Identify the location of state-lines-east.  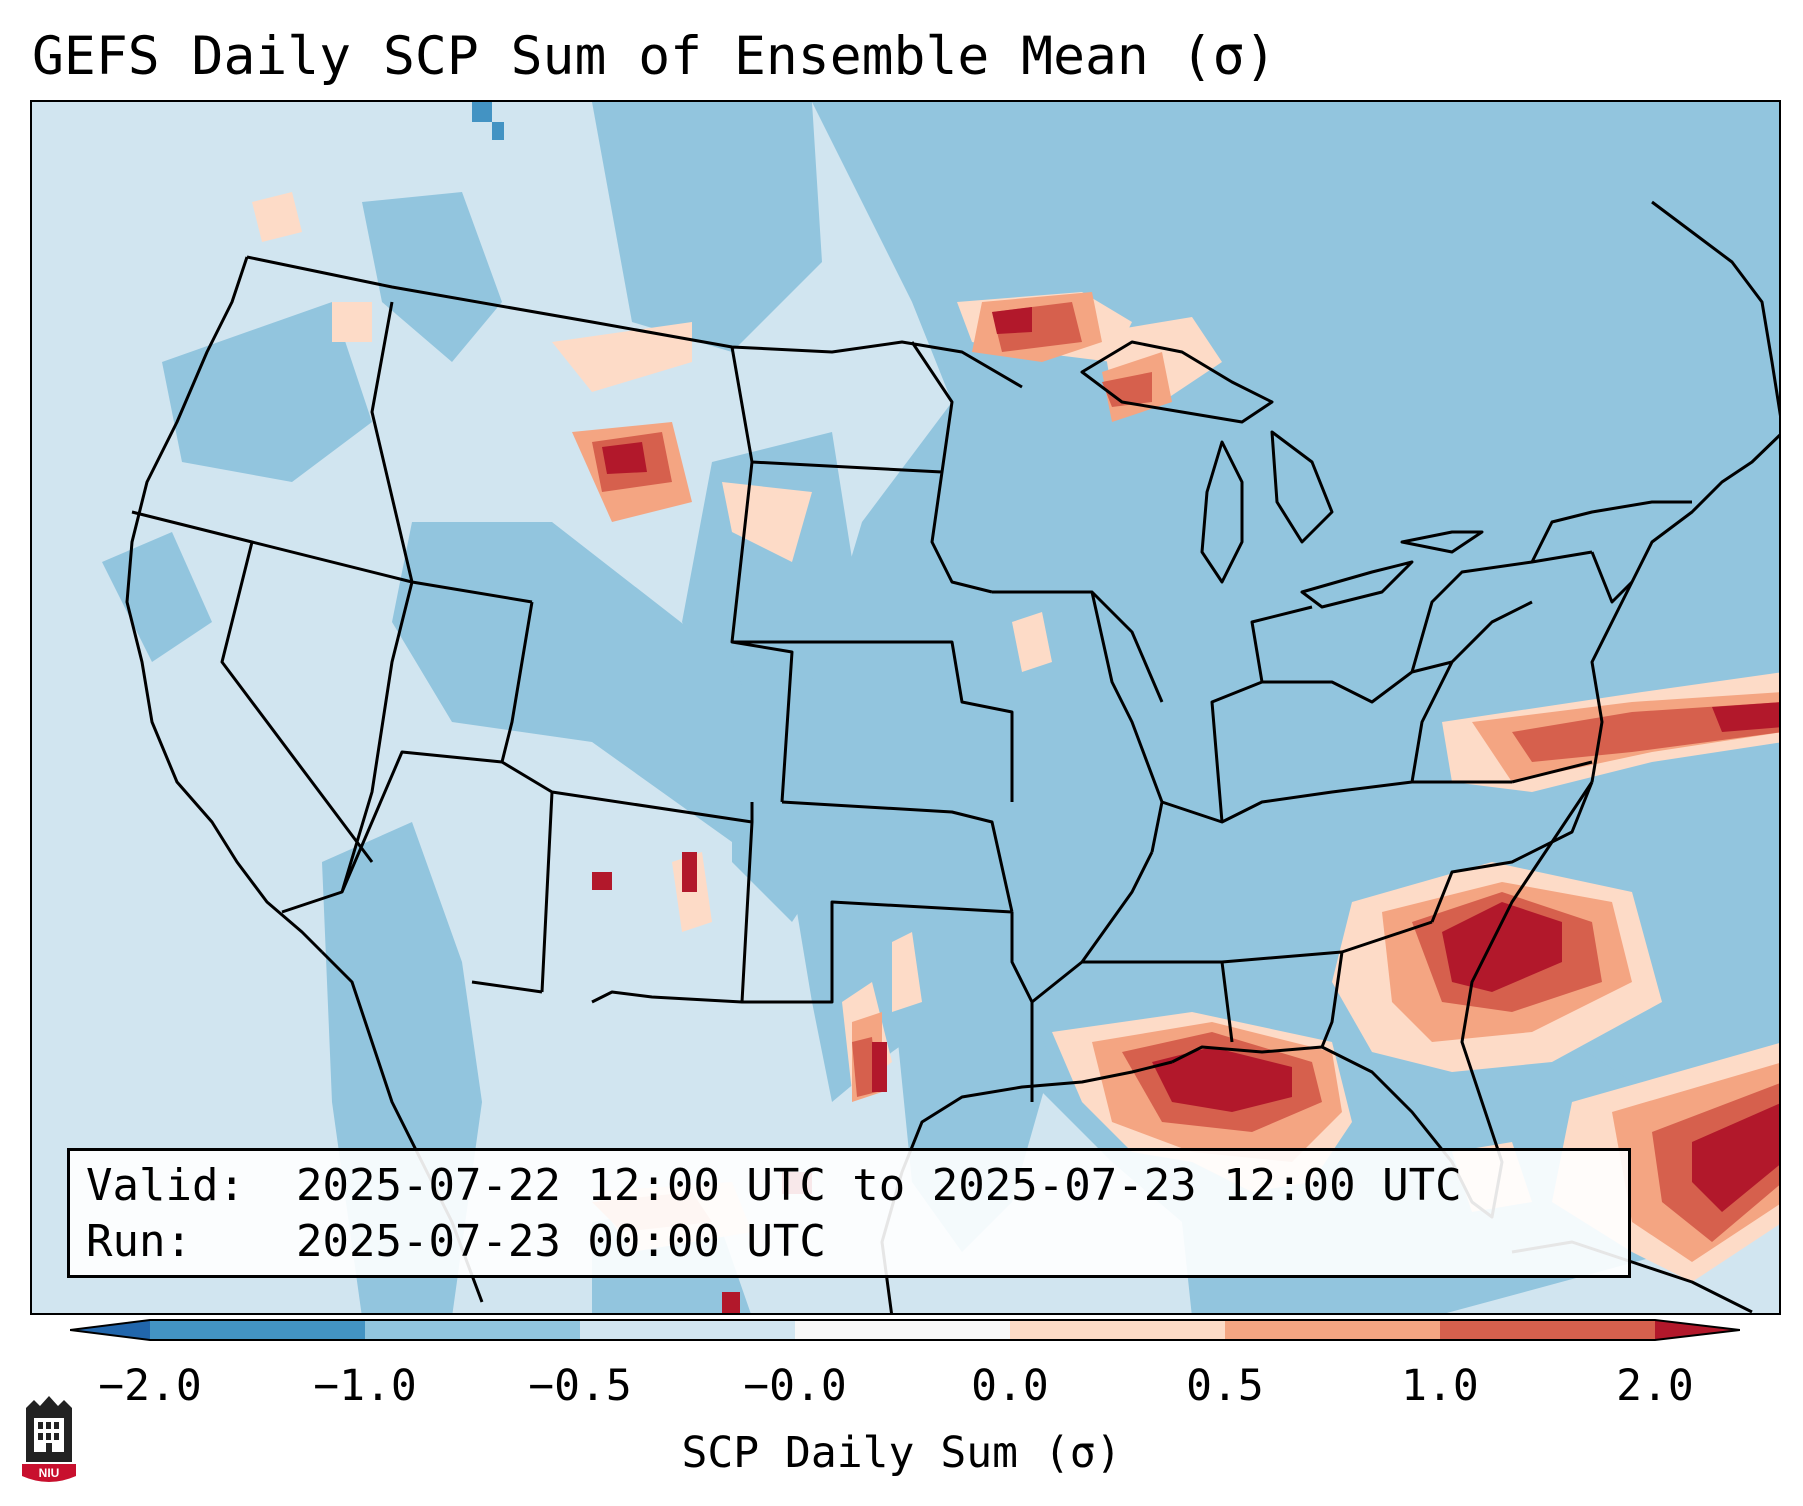
(1361, 774).